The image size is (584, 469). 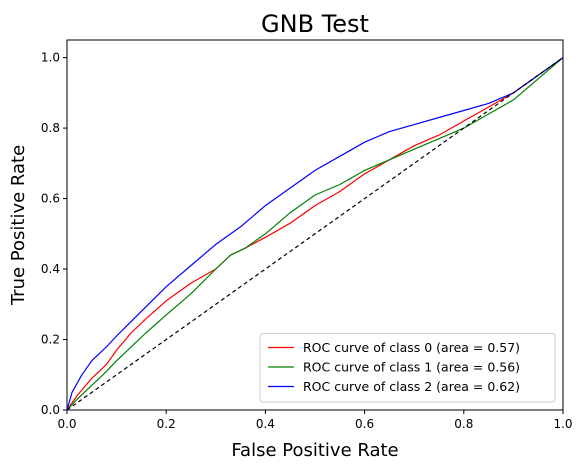 I want to click on y-tick-label: 1.0, so click(x=50, y=58).